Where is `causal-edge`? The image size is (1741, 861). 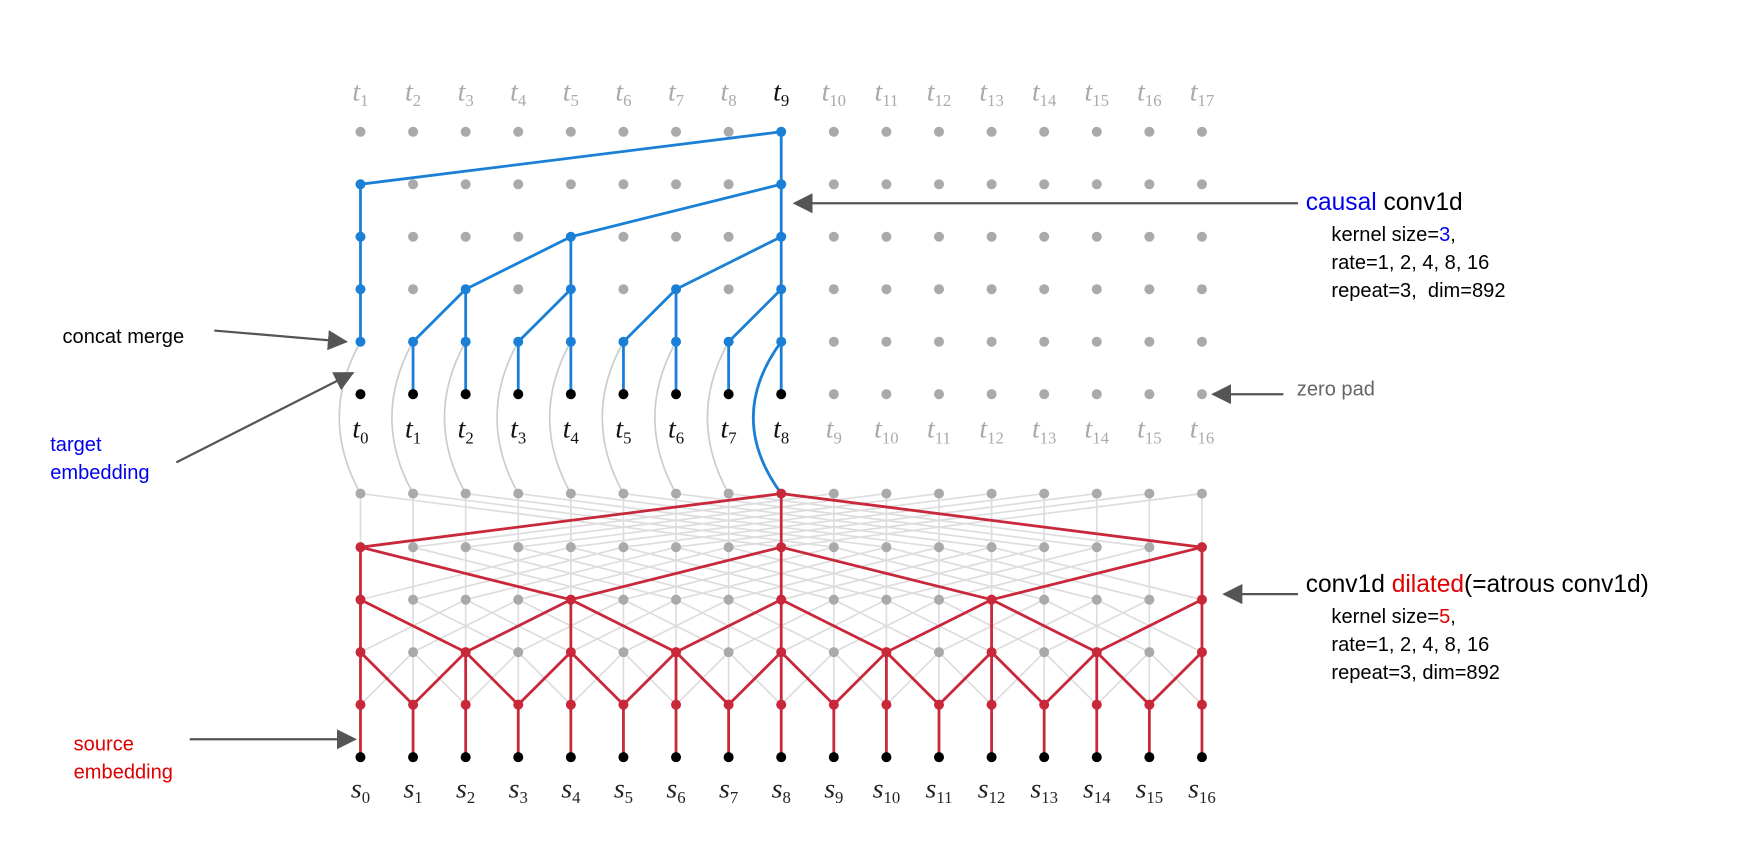 causal-edge is located at coordinates (439, 315).